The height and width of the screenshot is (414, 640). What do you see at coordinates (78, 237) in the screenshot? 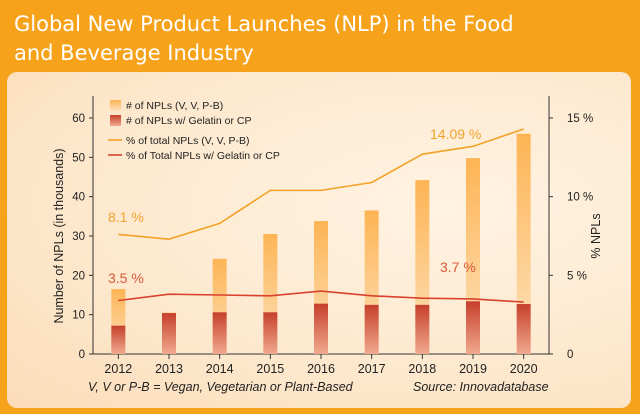
I see `y-tick-label: 30` at bounding box center [78, 237].